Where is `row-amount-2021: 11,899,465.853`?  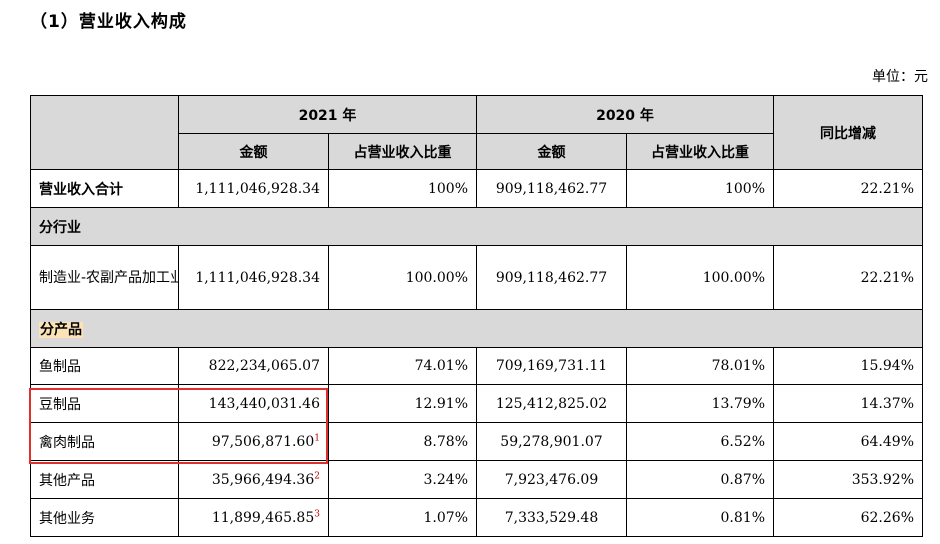 row-amount-2021: 11,899,465.853 is located at coordinates (253, 517).